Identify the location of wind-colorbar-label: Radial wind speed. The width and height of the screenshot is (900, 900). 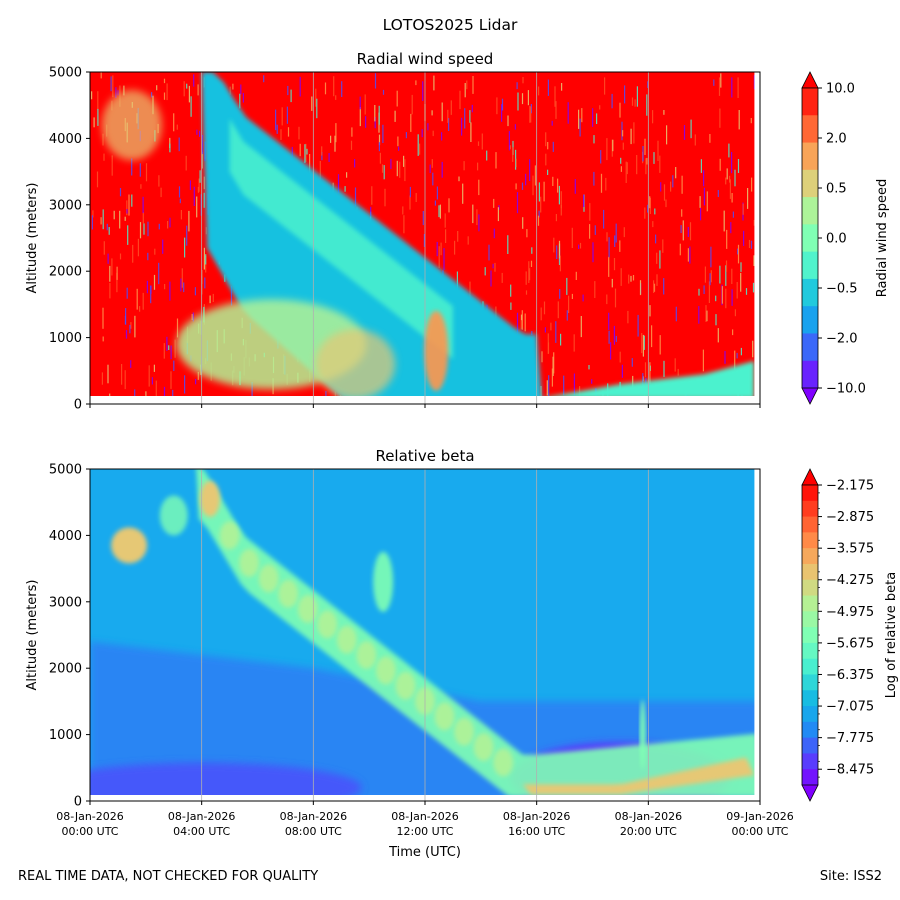
(882, 238).